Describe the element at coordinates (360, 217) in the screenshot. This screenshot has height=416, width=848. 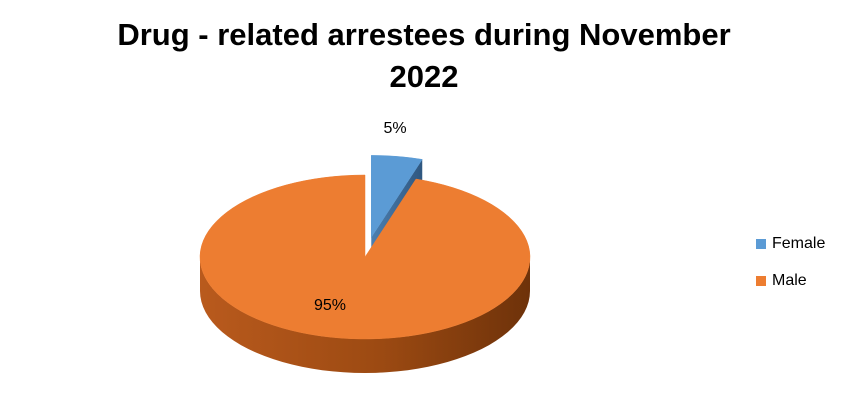
I see `pie-labels: 5% 95%` at that location.